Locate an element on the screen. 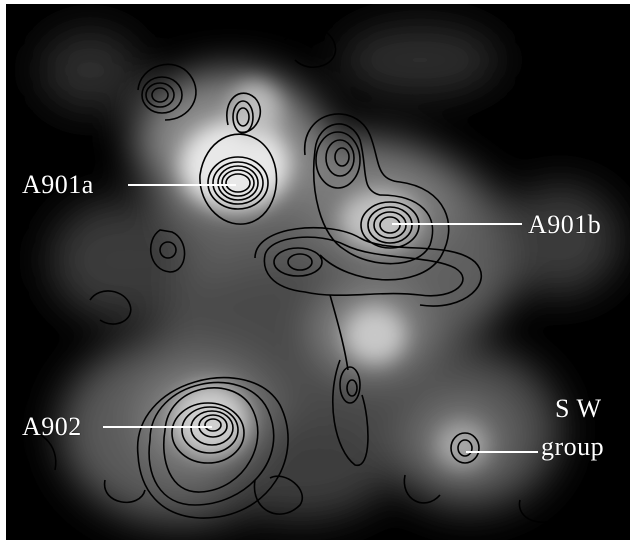 This screenshot has width=636, height=546. label-sw-group-line1: S W is located at coordinates (578, 408).